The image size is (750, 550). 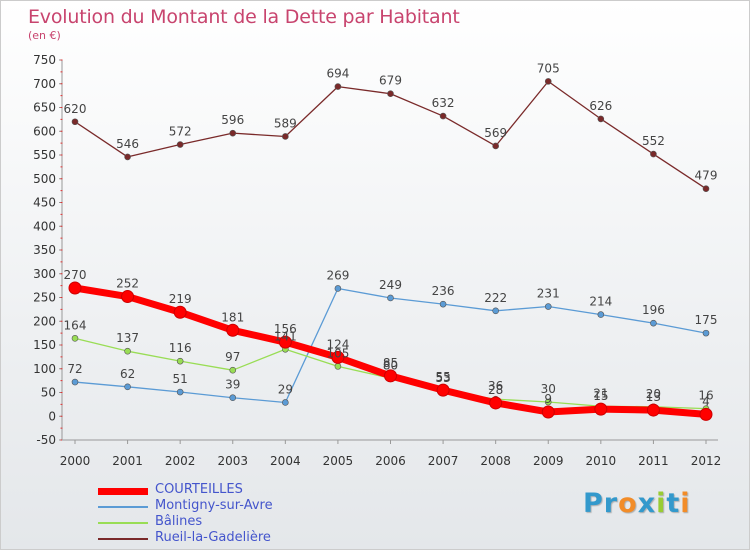 What do you see at coordinates (127, 144) in the screenshot?
I see `data-label: 546` at bounding box center [127, 144].